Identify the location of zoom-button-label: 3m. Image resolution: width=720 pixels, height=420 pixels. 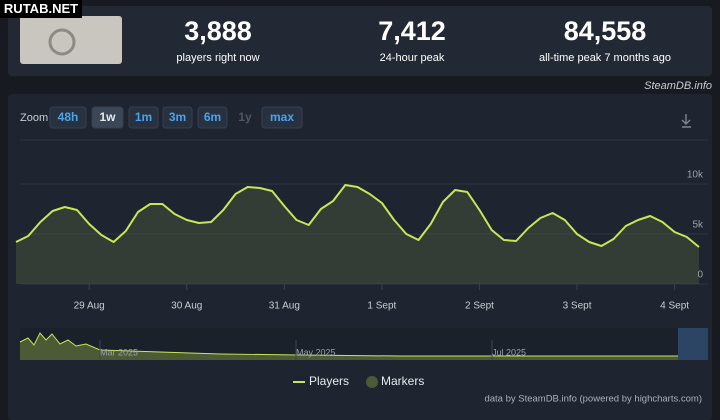
(177, 117).